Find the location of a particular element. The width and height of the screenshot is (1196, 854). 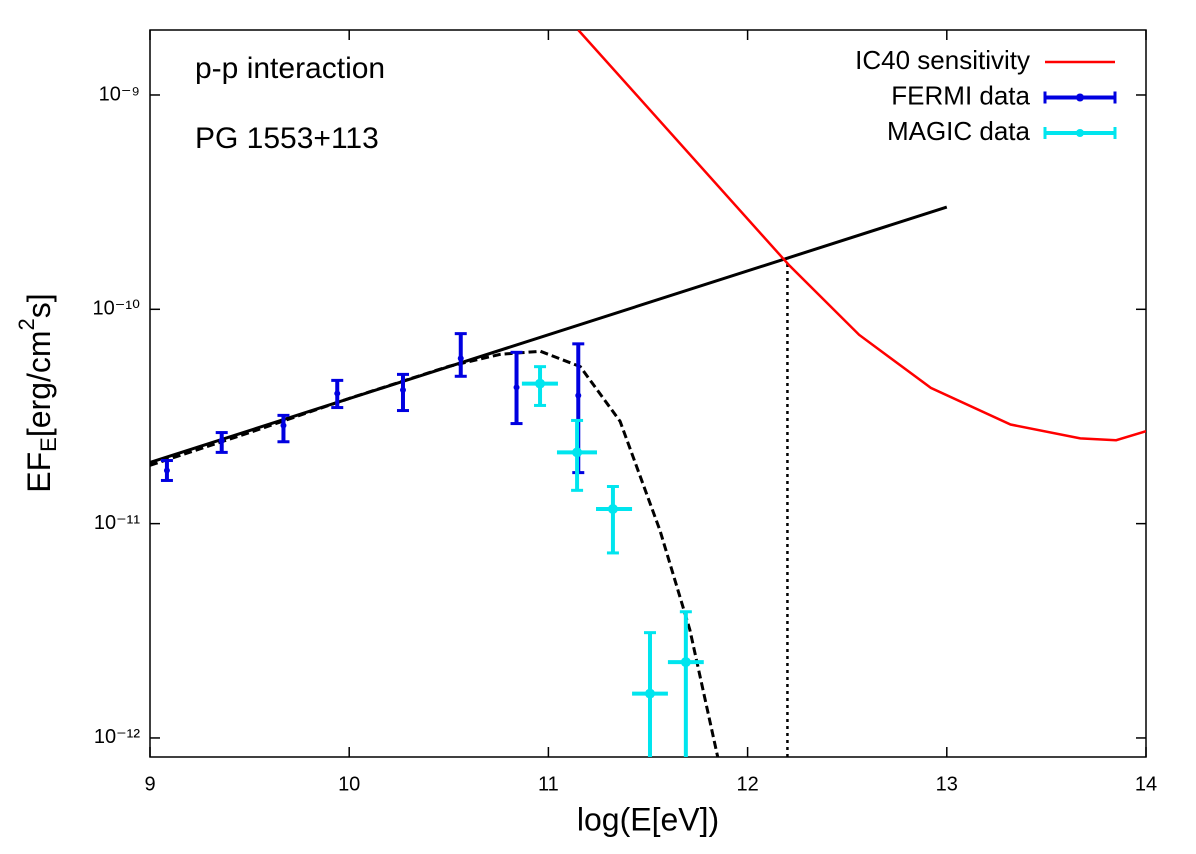

x-tick-label: 11 is located at coordinates (548, 784).